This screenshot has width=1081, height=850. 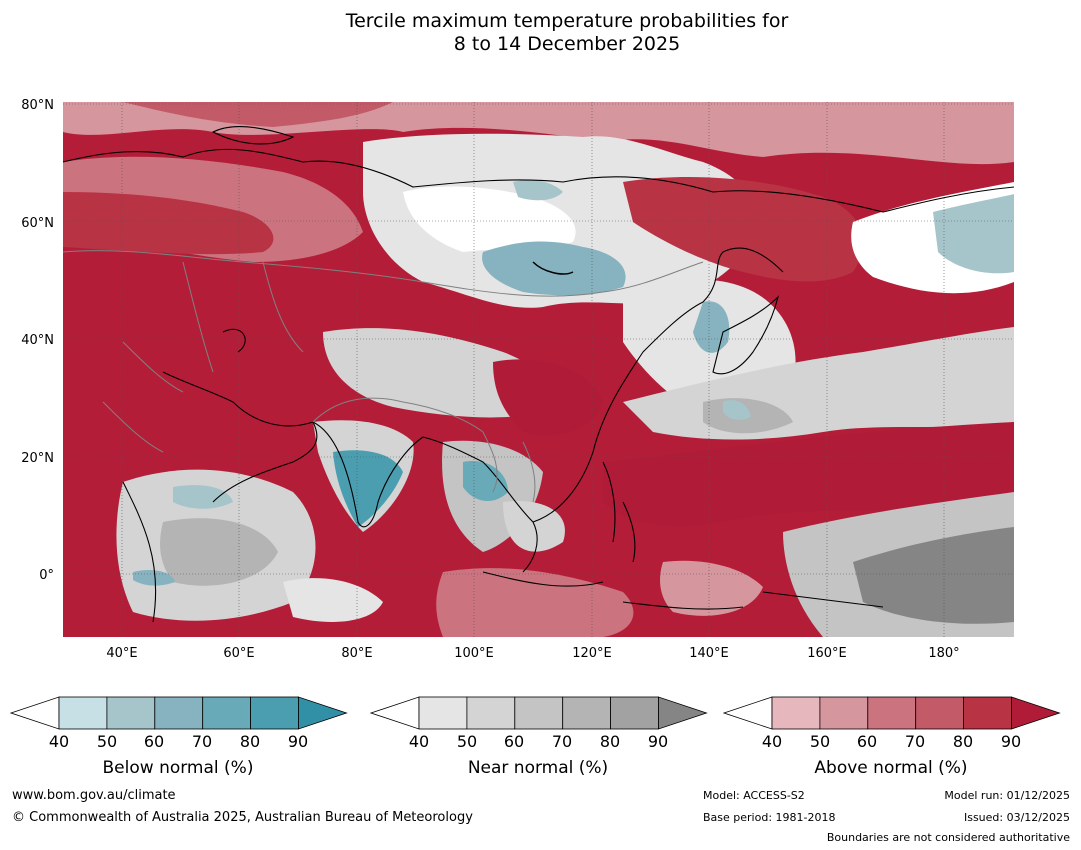 I want to click on base-period-text: Base period: 1981-2018, so click(x=769, y=817).